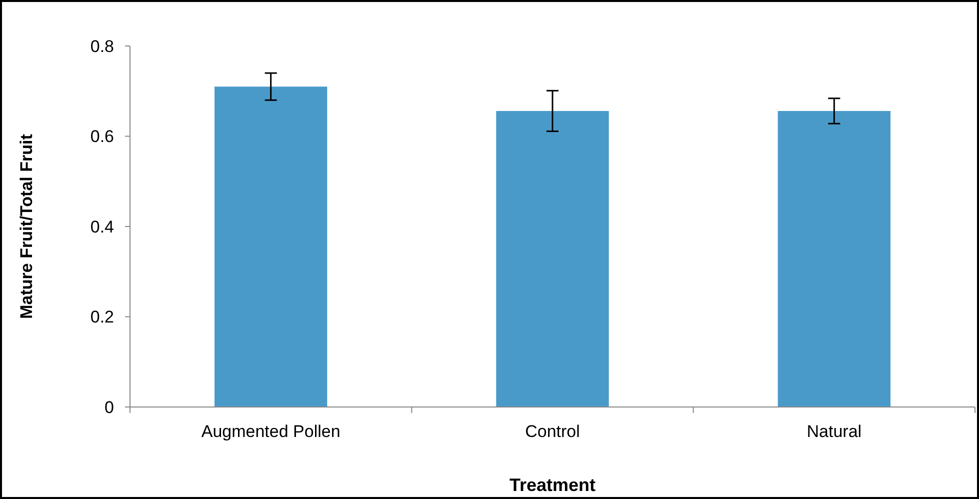 This screenshot has height=499, width=979. Describe the element at coordinates (552, 431) in the screenshot. I see `x-tick-label: Control` at that location.